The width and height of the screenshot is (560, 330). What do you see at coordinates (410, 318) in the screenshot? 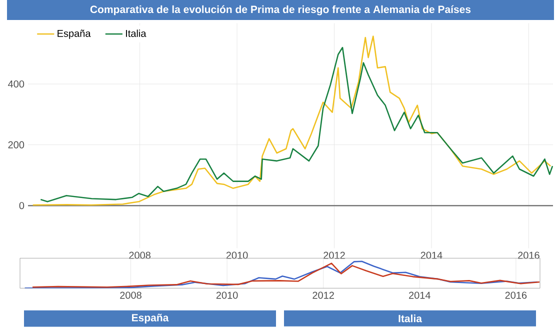
I see `text: Italia` at bounding box center [410, 318].